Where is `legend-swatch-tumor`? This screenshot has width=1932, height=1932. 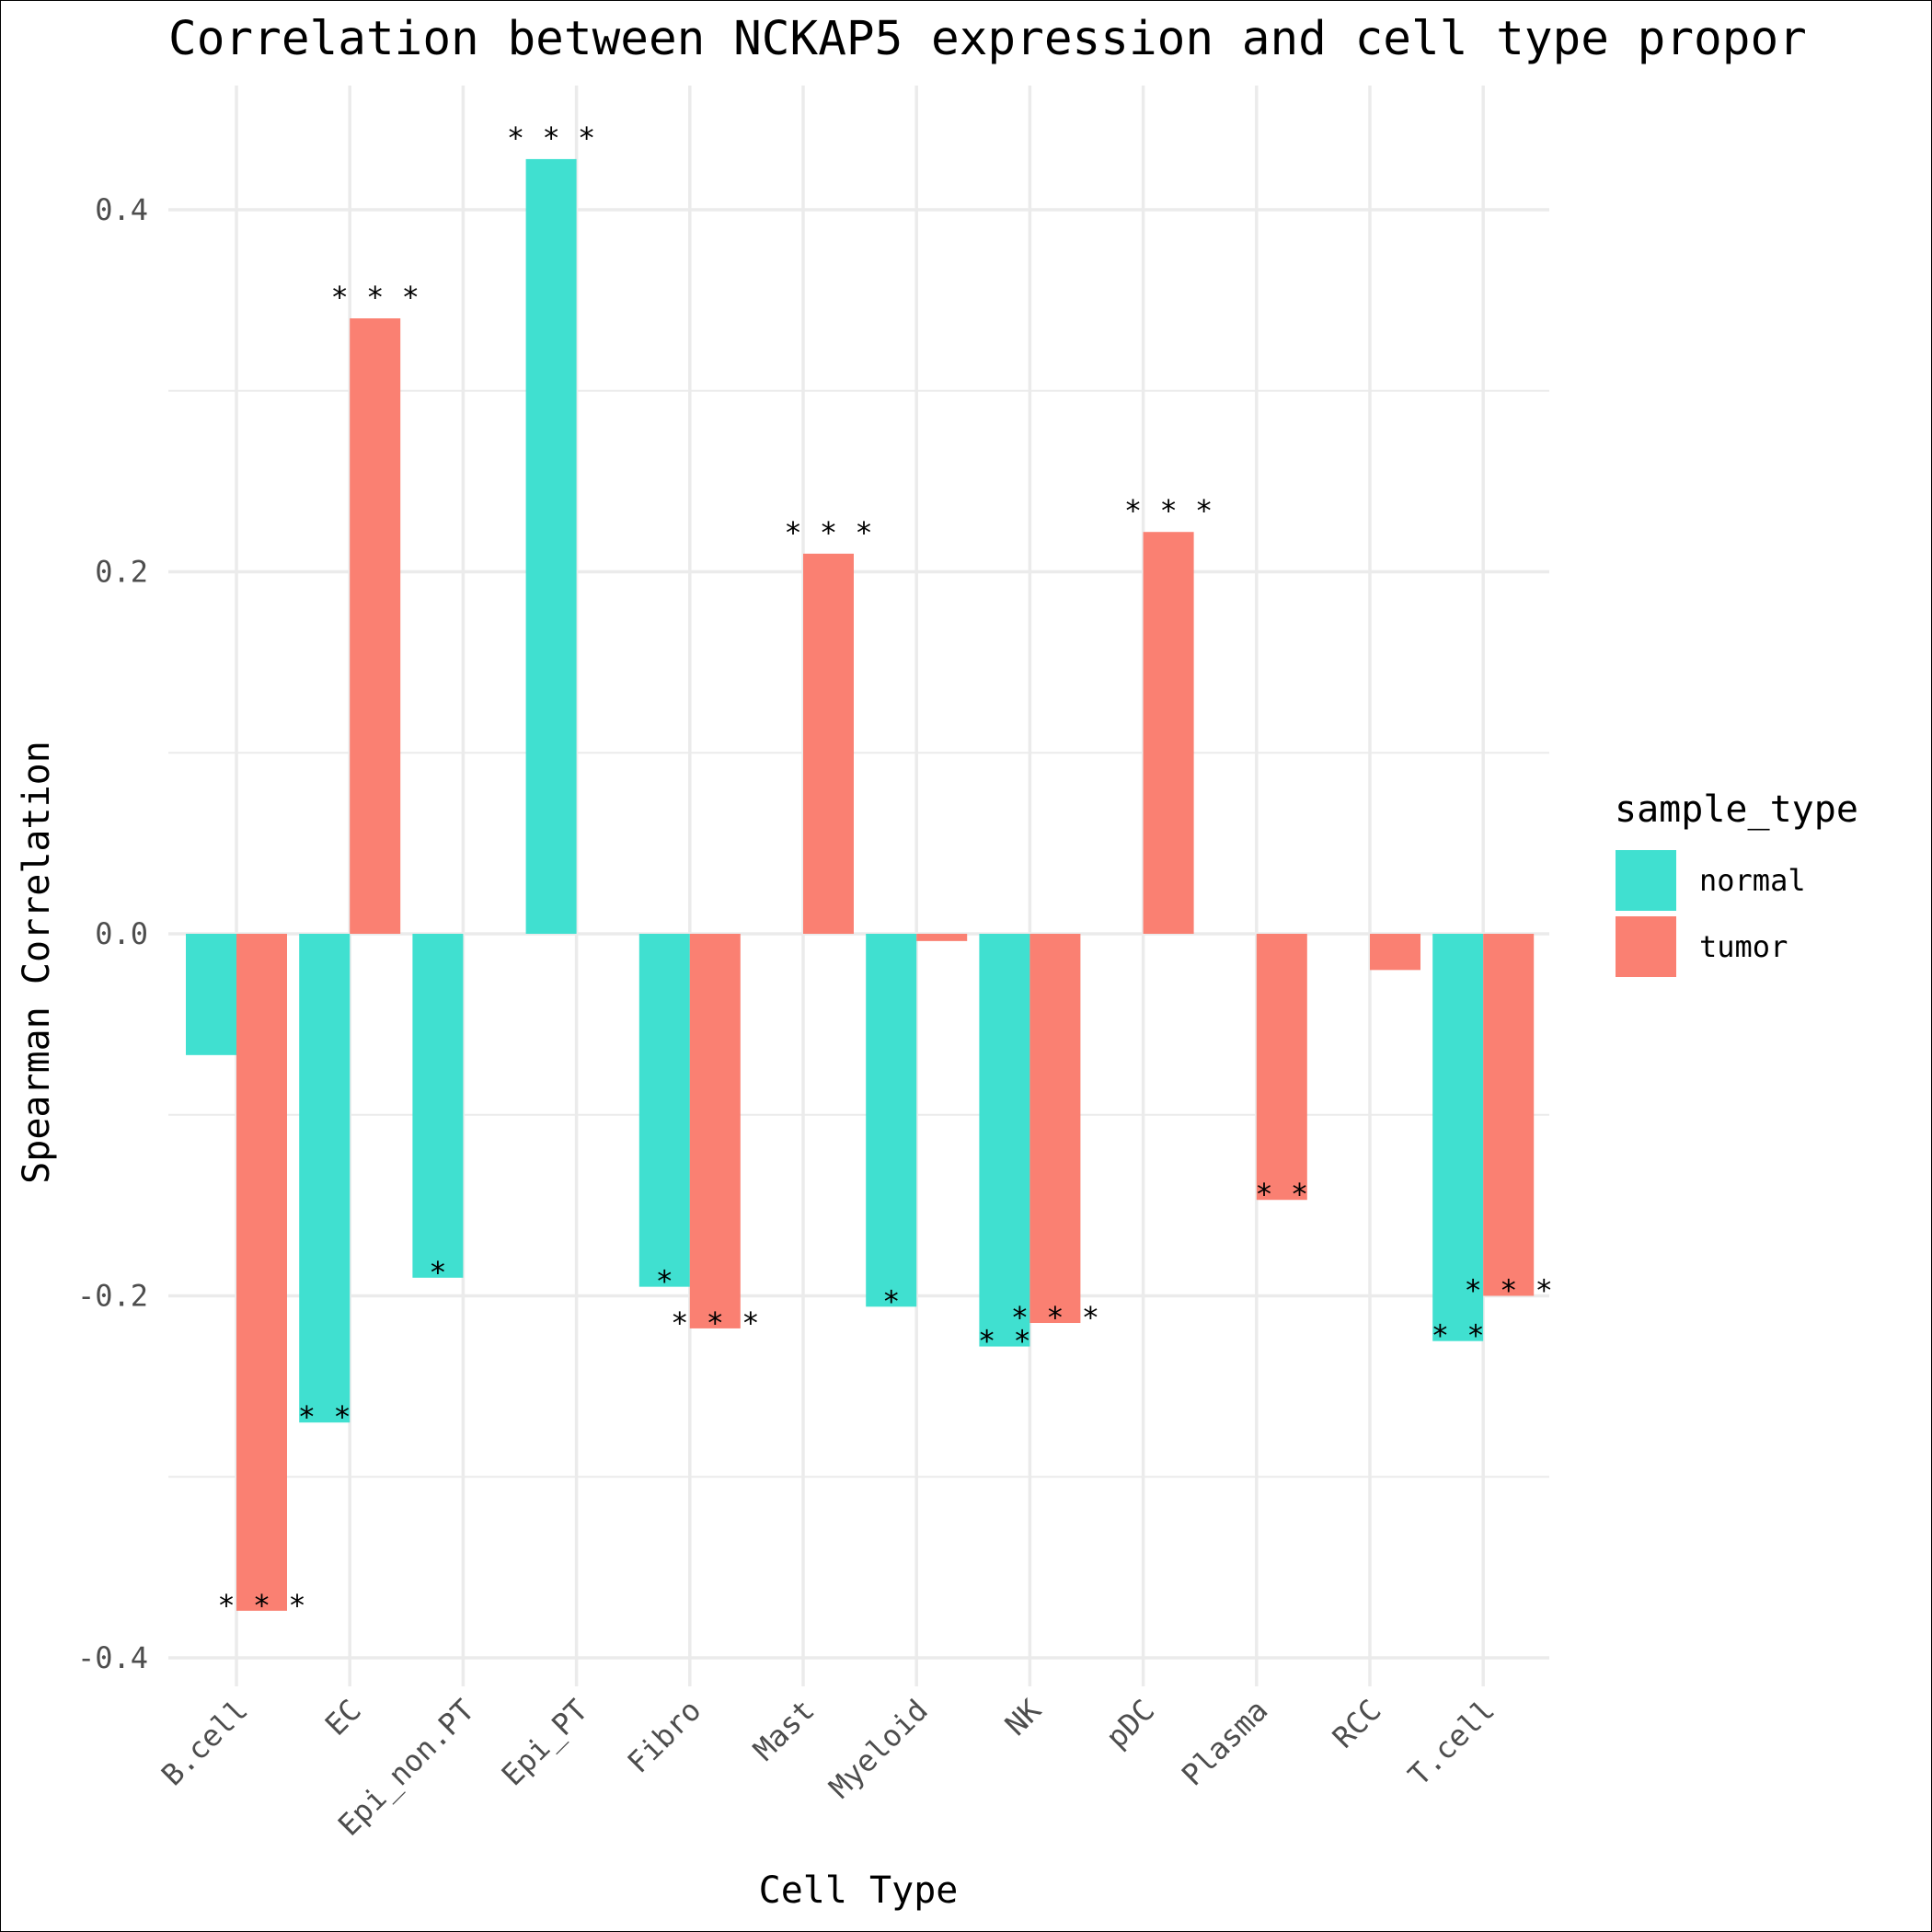
legend-swatch-tumor is located at coordinates (1646, 947).